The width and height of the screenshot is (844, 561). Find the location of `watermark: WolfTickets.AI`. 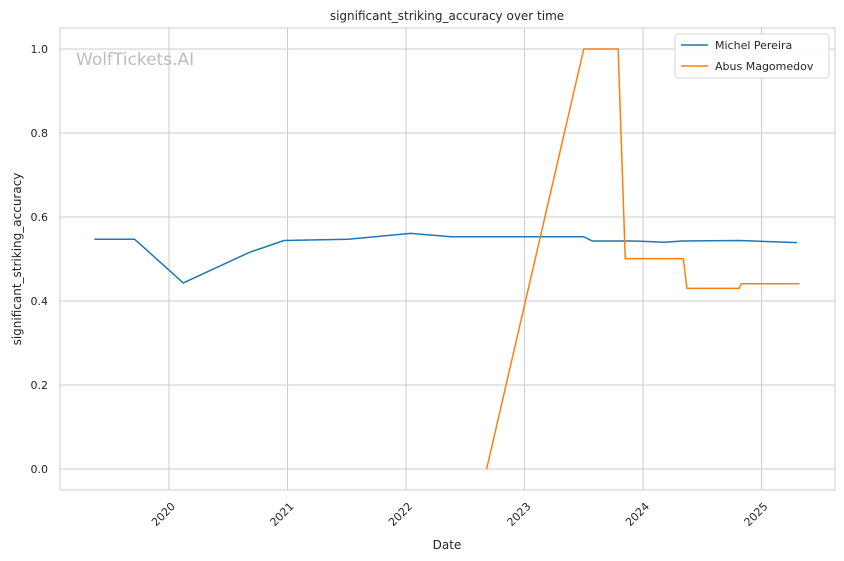

watermark: WolfTickets.AI is located at coordinates (135, 60).